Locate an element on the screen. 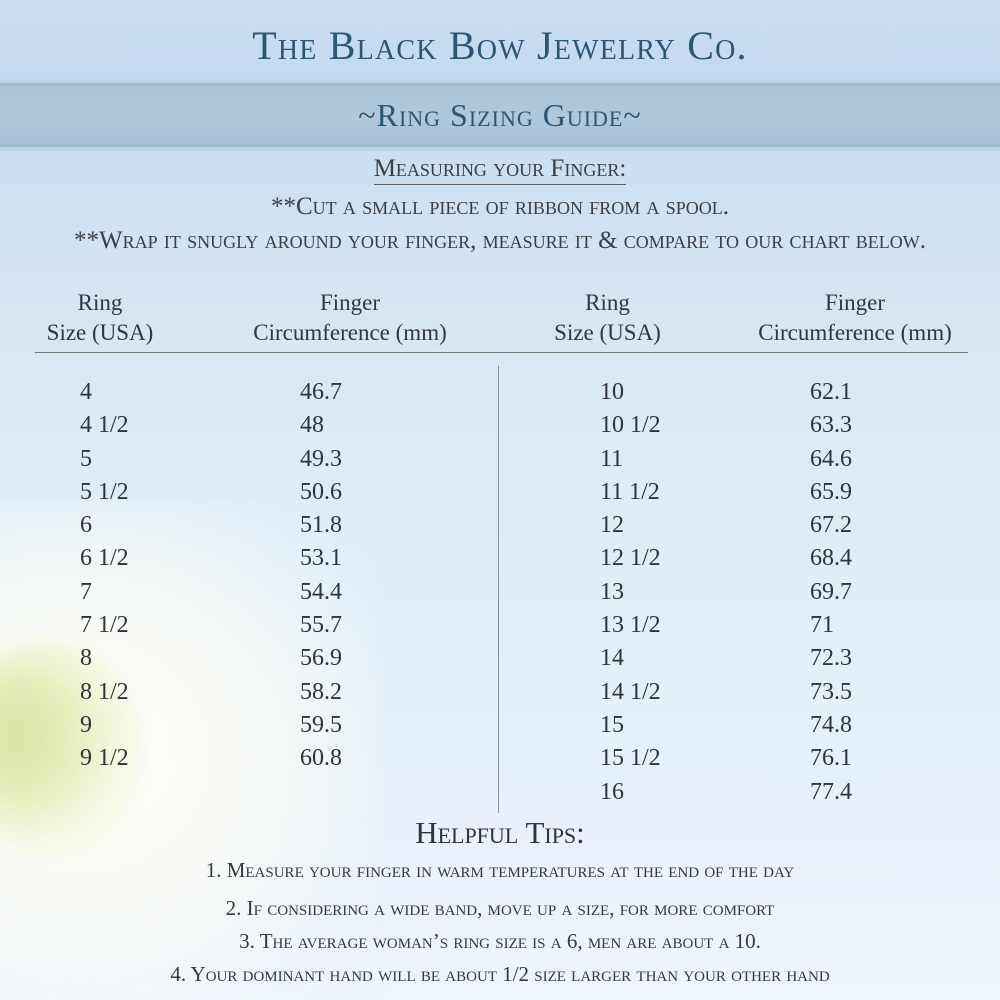 Image resolution: width=1000 pixels, height=1000 pixels. table-row: 12 67.2 is located at coordinates (755, 525).